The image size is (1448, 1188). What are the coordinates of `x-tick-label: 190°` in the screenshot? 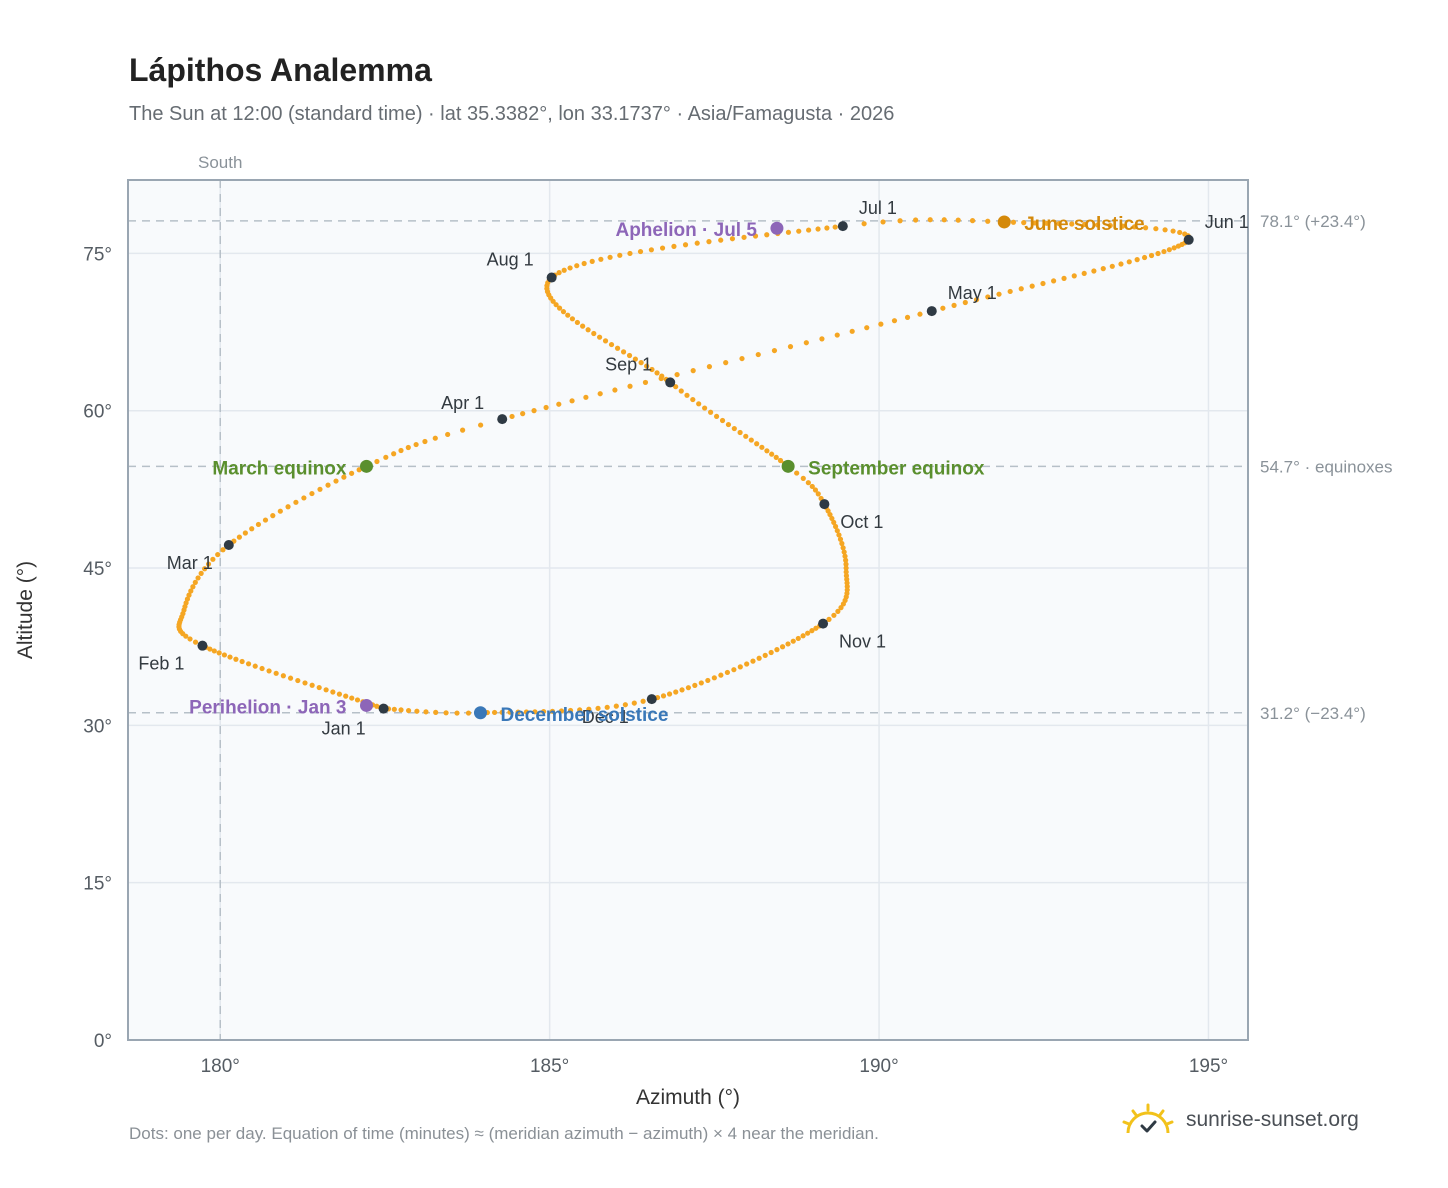 It's located at (878, 1066).